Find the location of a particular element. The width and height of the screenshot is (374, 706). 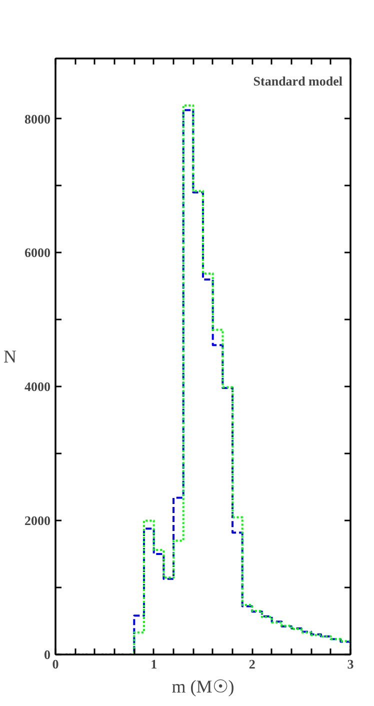

y-tick-label: 0 is located at coordinates (47, 654).